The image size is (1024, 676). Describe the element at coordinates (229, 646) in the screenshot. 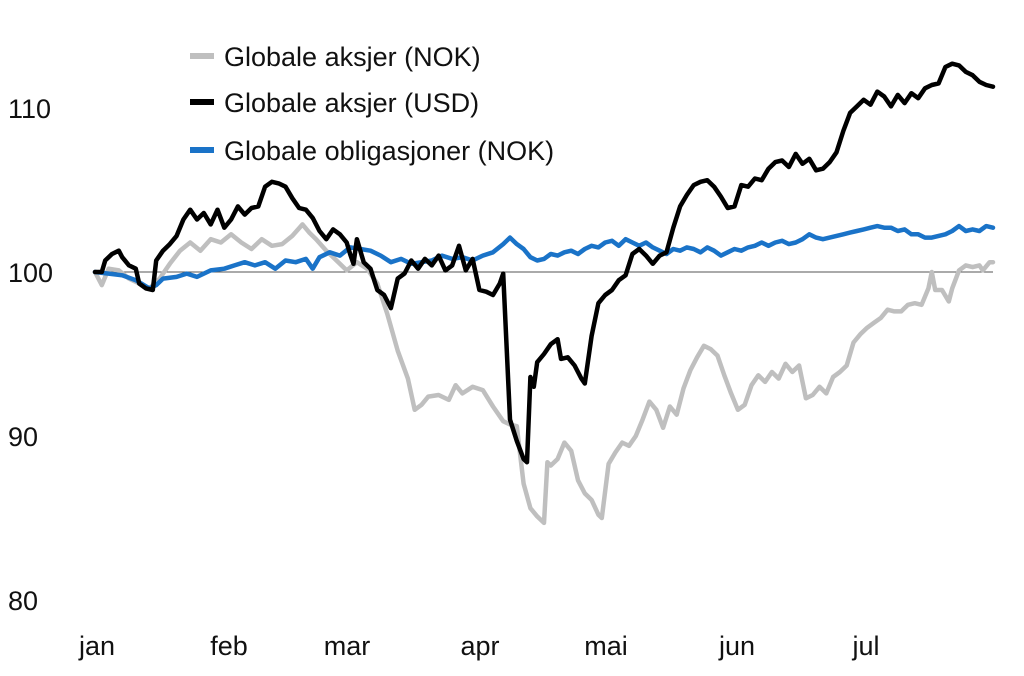

I see `x-tick-label: feb` at that location.